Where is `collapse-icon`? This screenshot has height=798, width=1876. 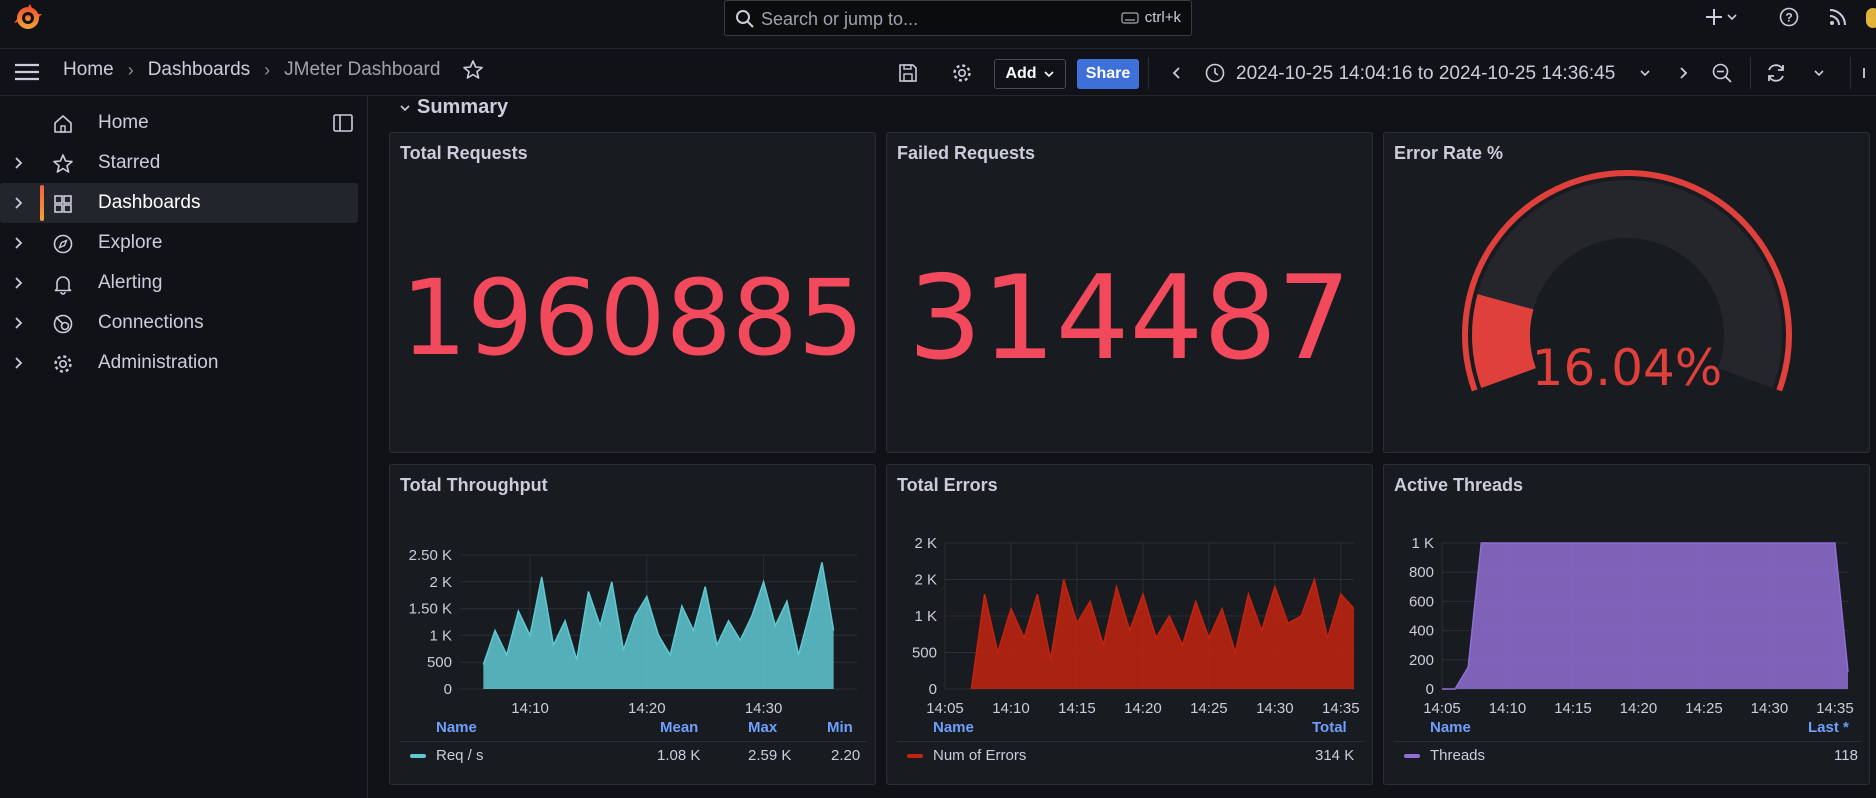 collapse-icon is located at coordinates (1868, 73).